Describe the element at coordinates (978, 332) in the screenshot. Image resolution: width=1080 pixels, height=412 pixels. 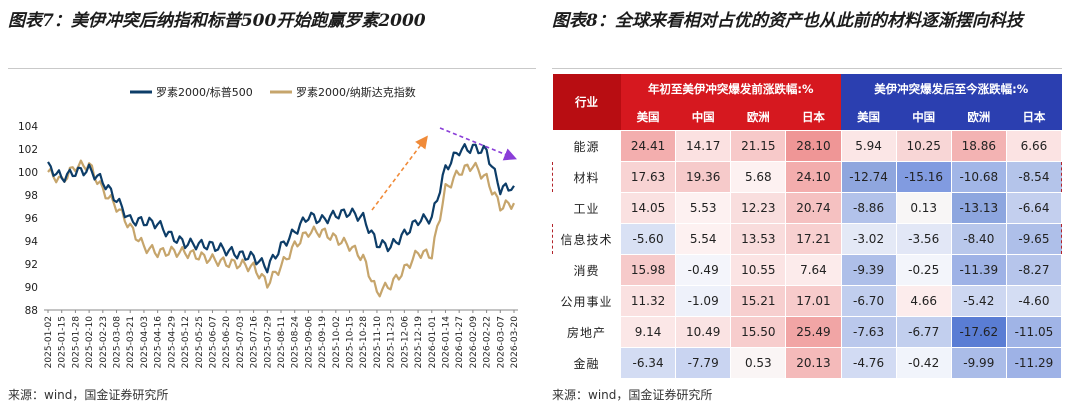
I see `value-cell: -17.62` at that location.